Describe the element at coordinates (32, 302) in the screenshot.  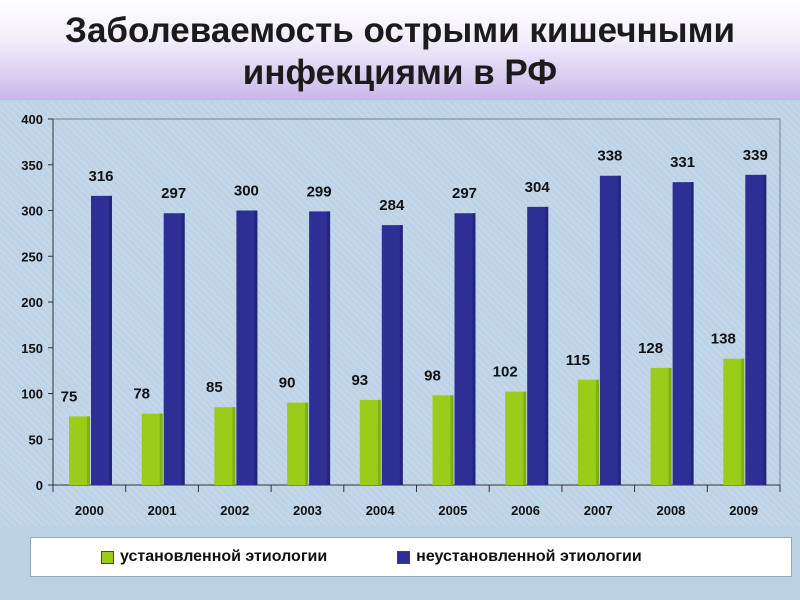
I see `y-tick-label: 200` at that location.